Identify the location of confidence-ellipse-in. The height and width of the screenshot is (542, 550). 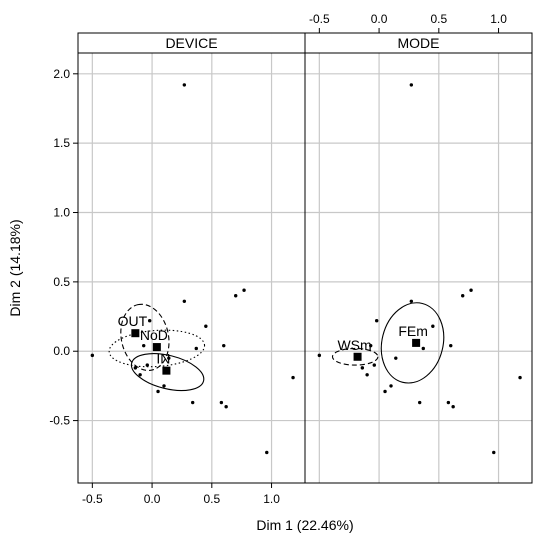
(167, 372).